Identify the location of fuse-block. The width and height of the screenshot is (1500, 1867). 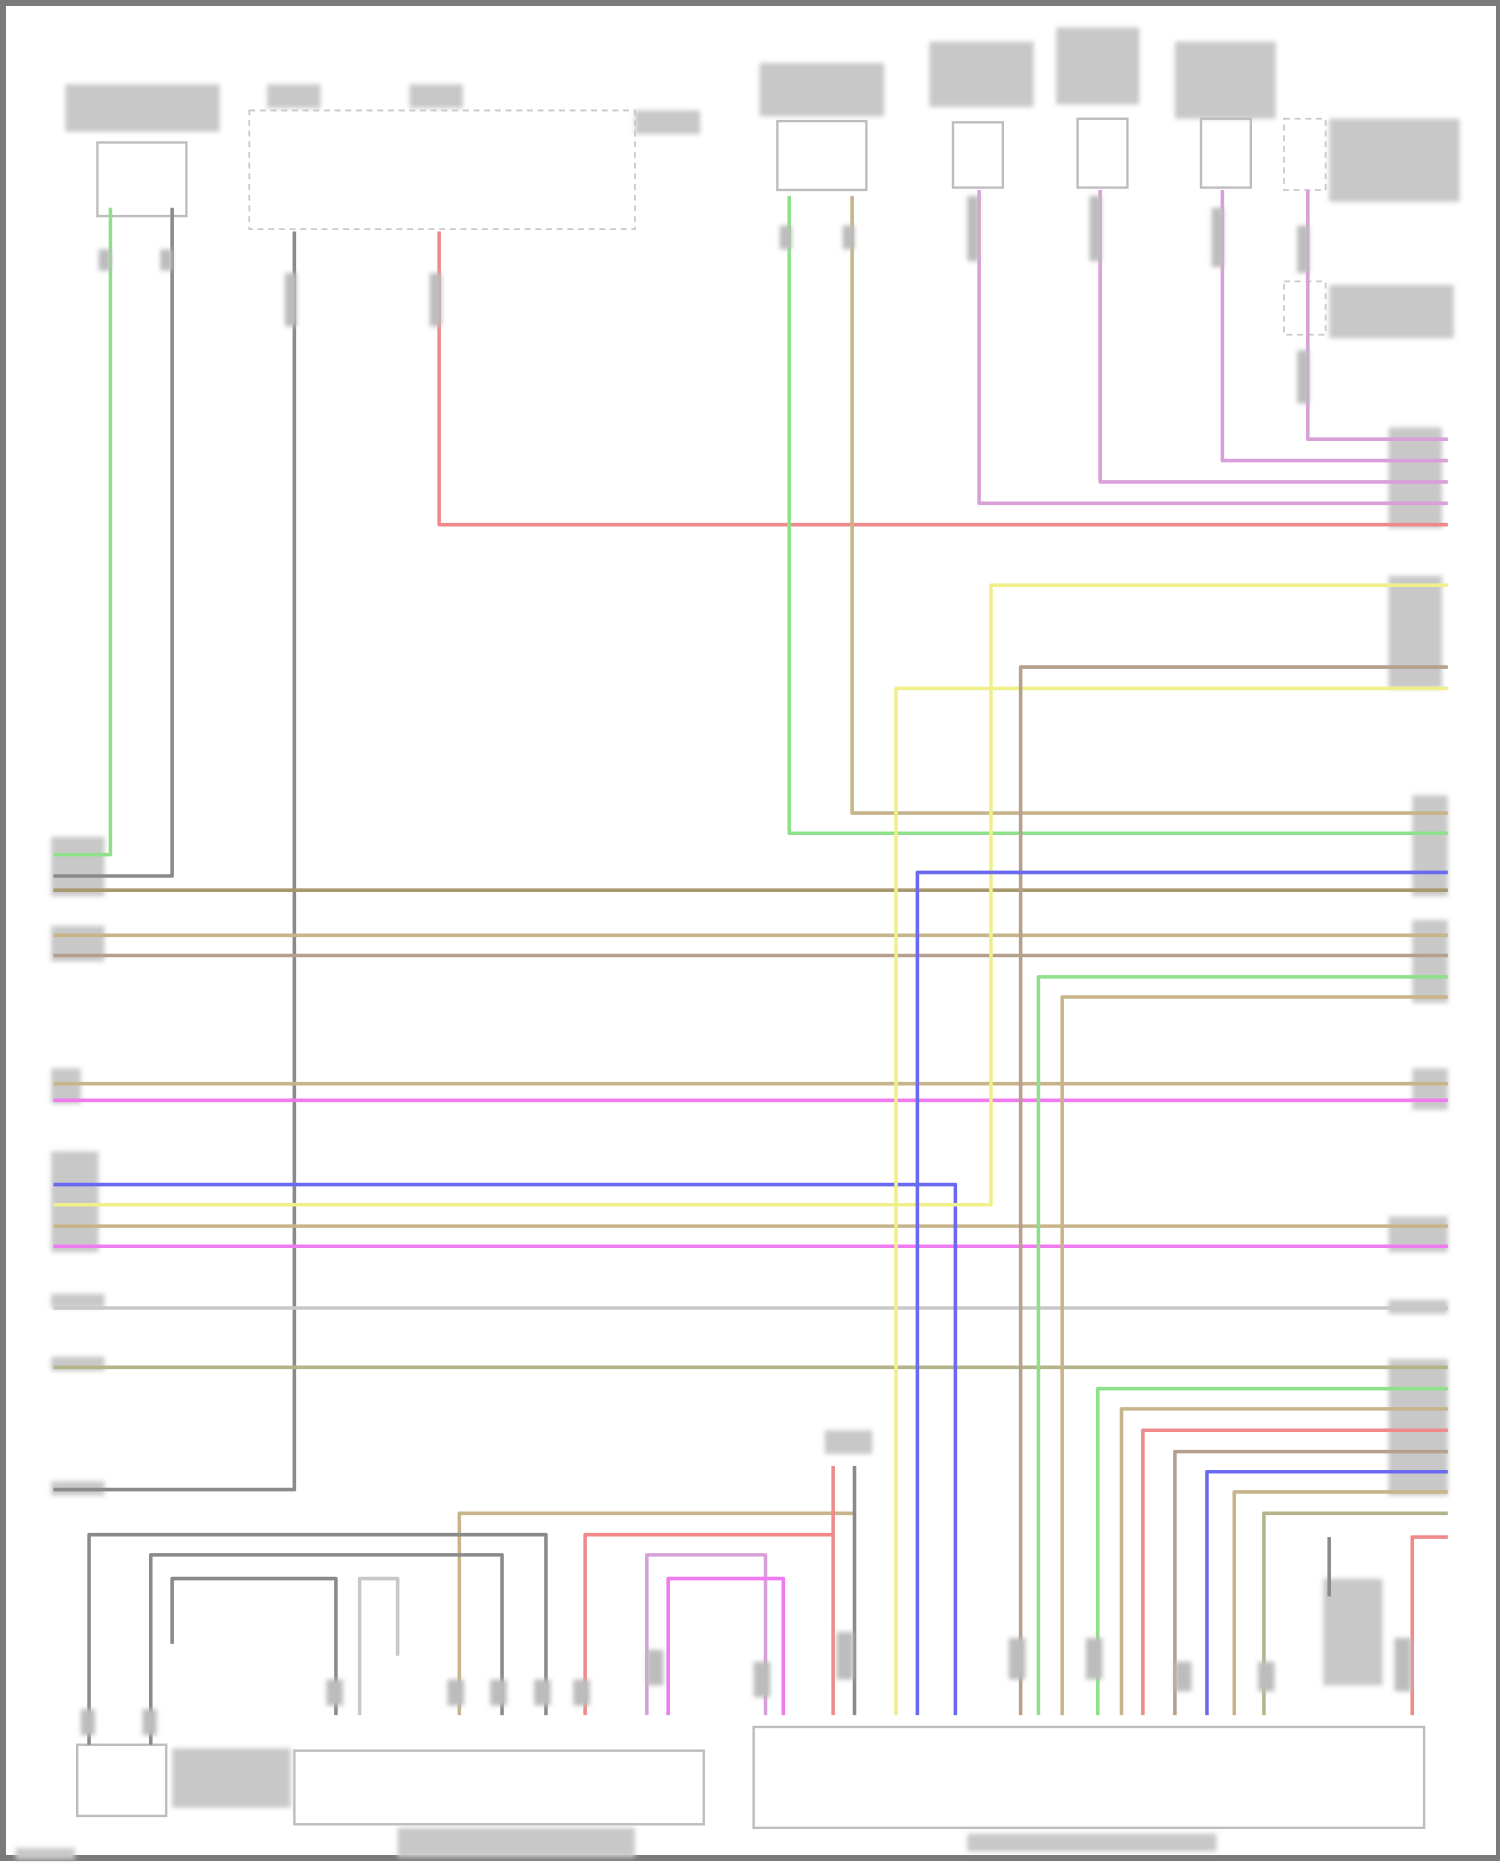
(442, 170).